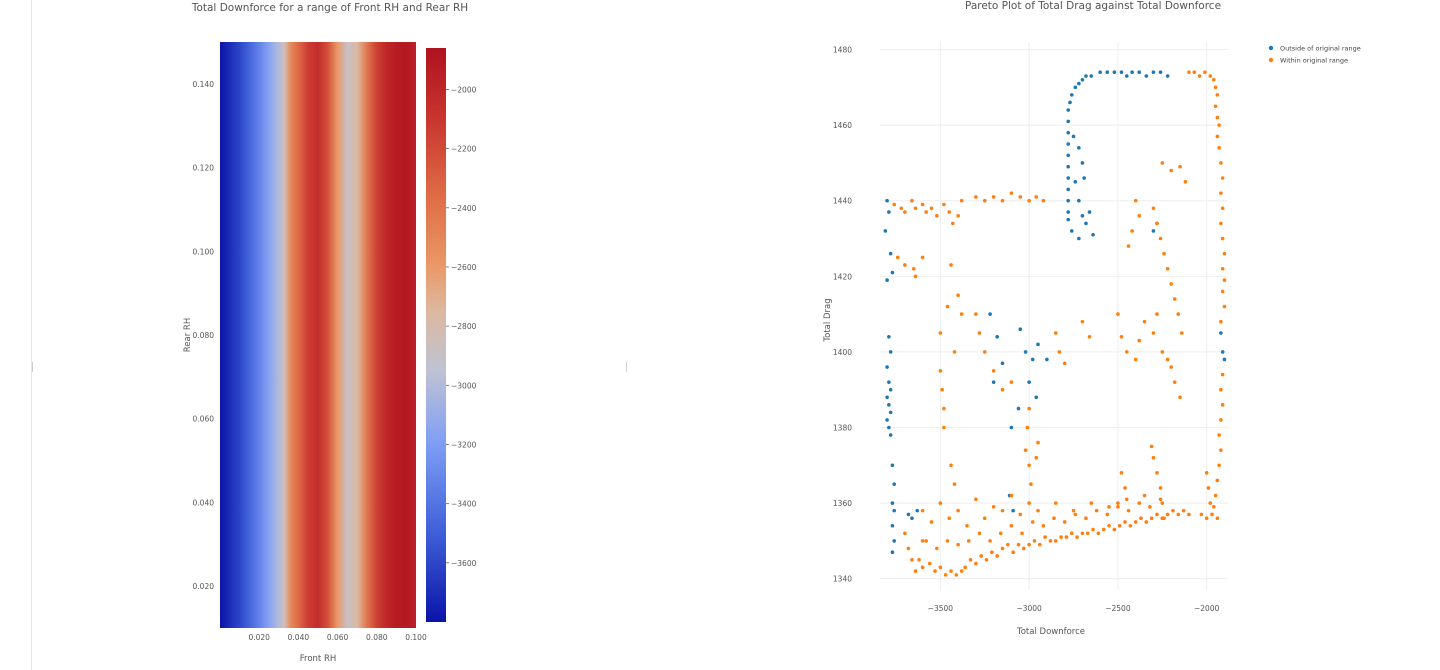 This screenshot has height=670, width=1440. I want to click on legend-entry: Within original range, so click(1314, 61).